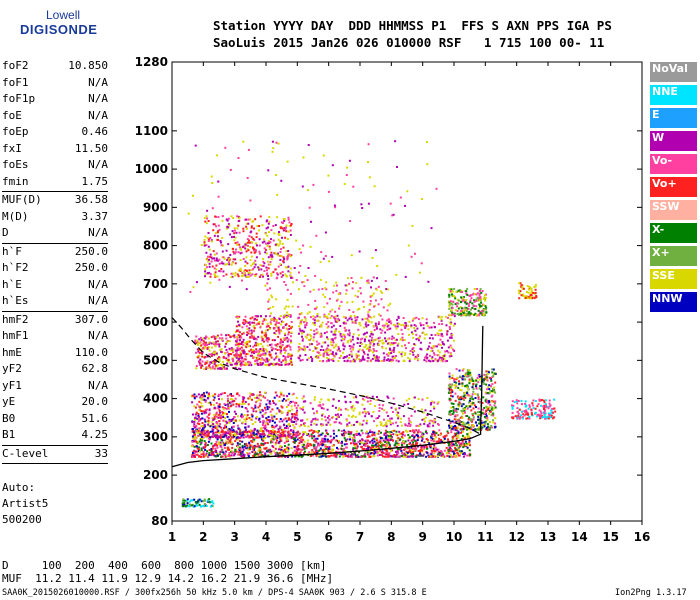 Image resolution: width=700 pixels, height=600 pixels. I want to click on param-row: fmin 1.75, so click(55, 182).